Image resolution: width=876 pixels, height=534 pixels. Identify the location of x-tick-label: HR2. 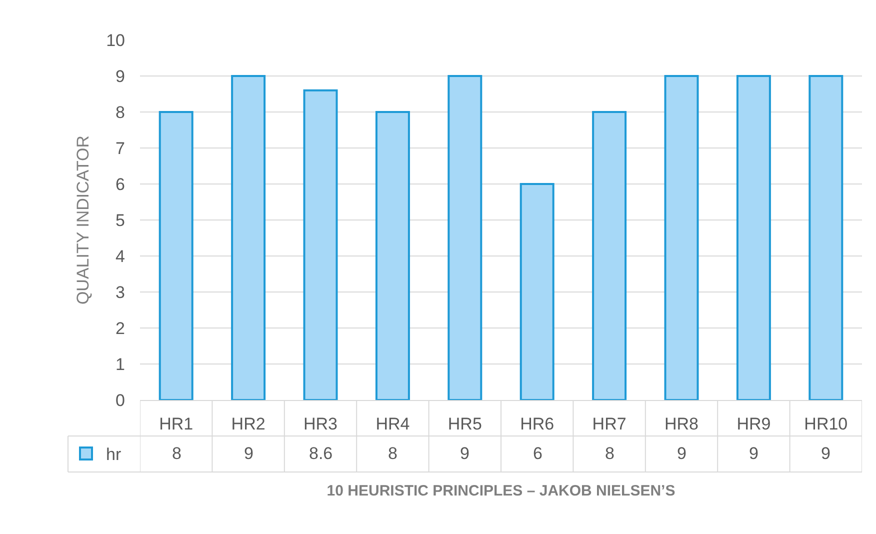
(248, 424).